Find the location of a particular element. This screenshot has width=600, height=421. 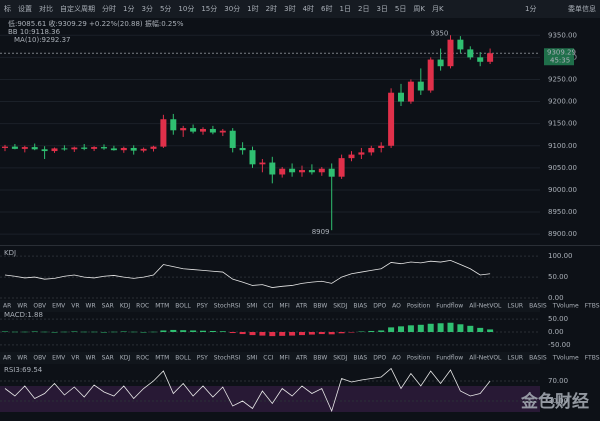

toolbar-item: 设置 is located at coordinates (25, 8).